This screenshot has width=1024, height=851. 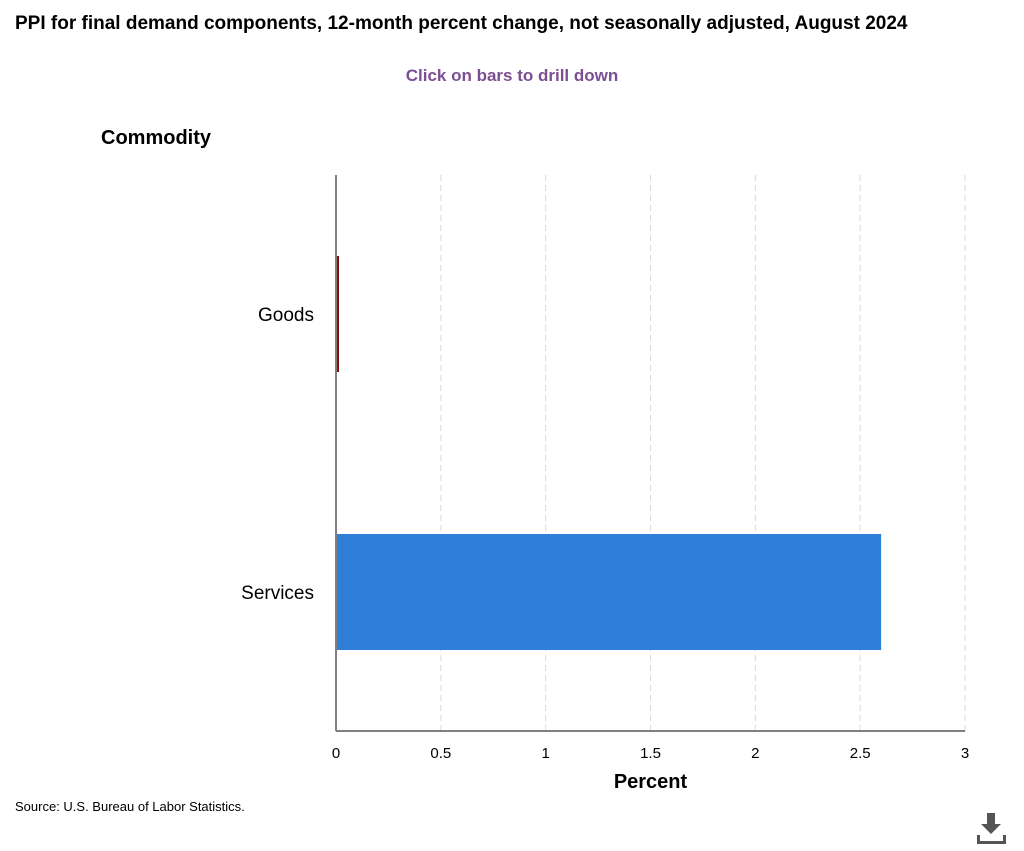 What do you see at coordinates (651, 782) in the screenshot?
I see `x-axis-title: Percent` at bounding box center [651, 782].